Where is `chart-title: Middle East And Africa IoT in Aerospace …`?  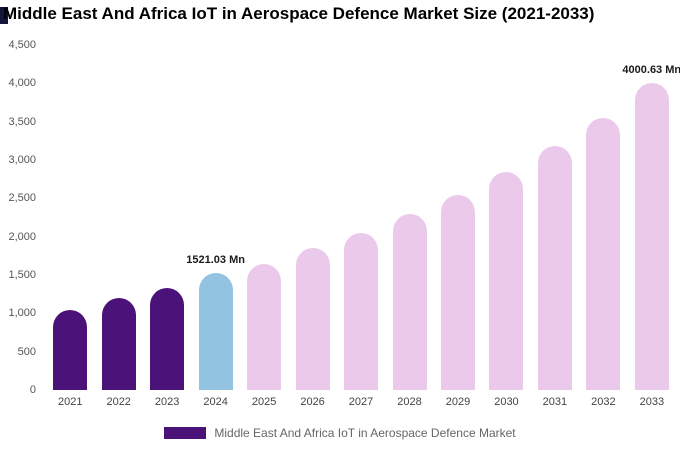 chart-title: Middle East And Africa IoT in Aerospace … is located at coordinates (299, 13).